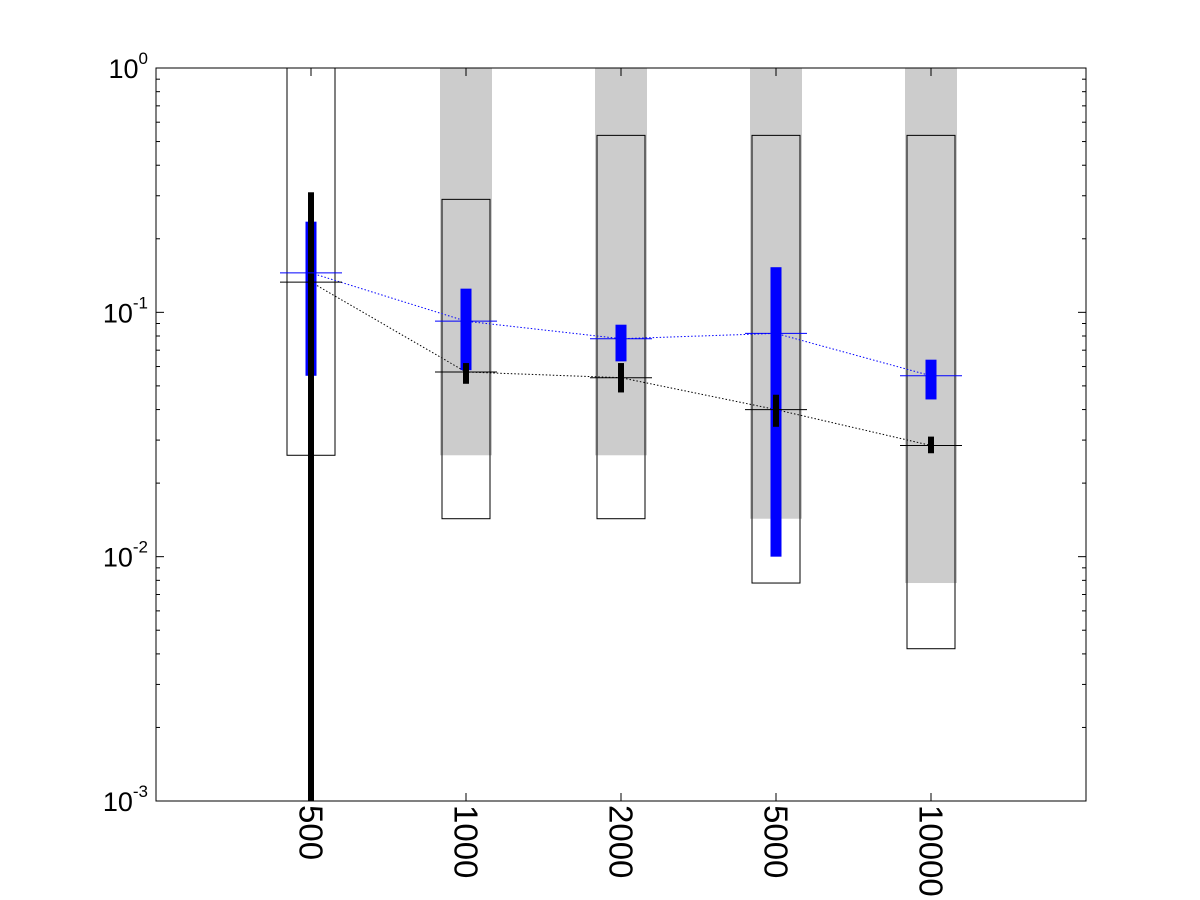  I want to click on gray-band-2000, so click(621, 262).